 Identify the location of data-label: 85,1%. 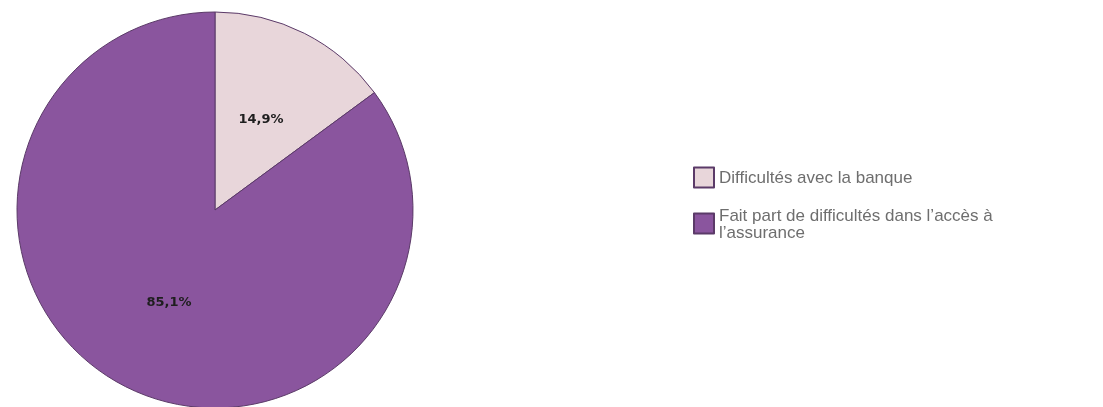
(169, 301).